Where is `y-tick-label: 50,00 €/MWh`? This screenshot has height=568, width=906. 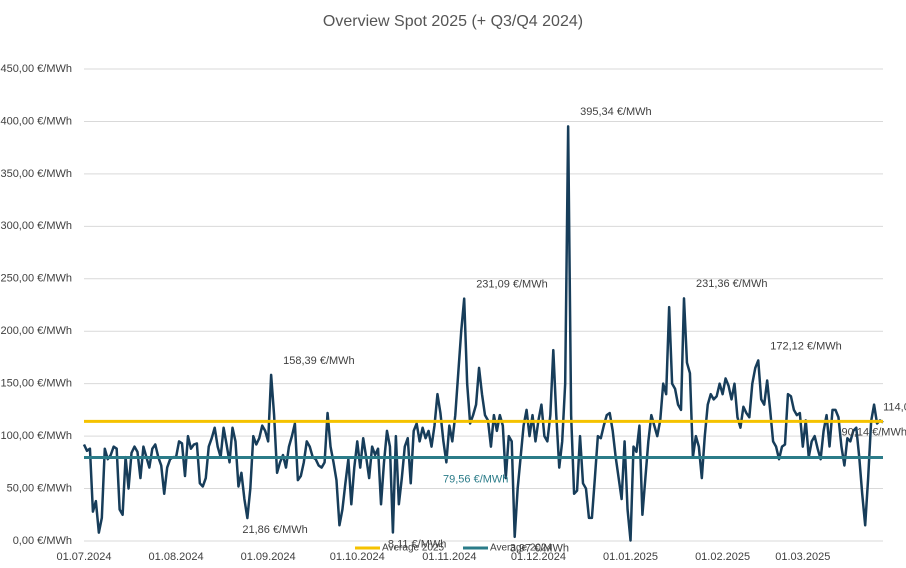
y-tick-label: 50,00 €/MWh is located at coordinates (39, 488).